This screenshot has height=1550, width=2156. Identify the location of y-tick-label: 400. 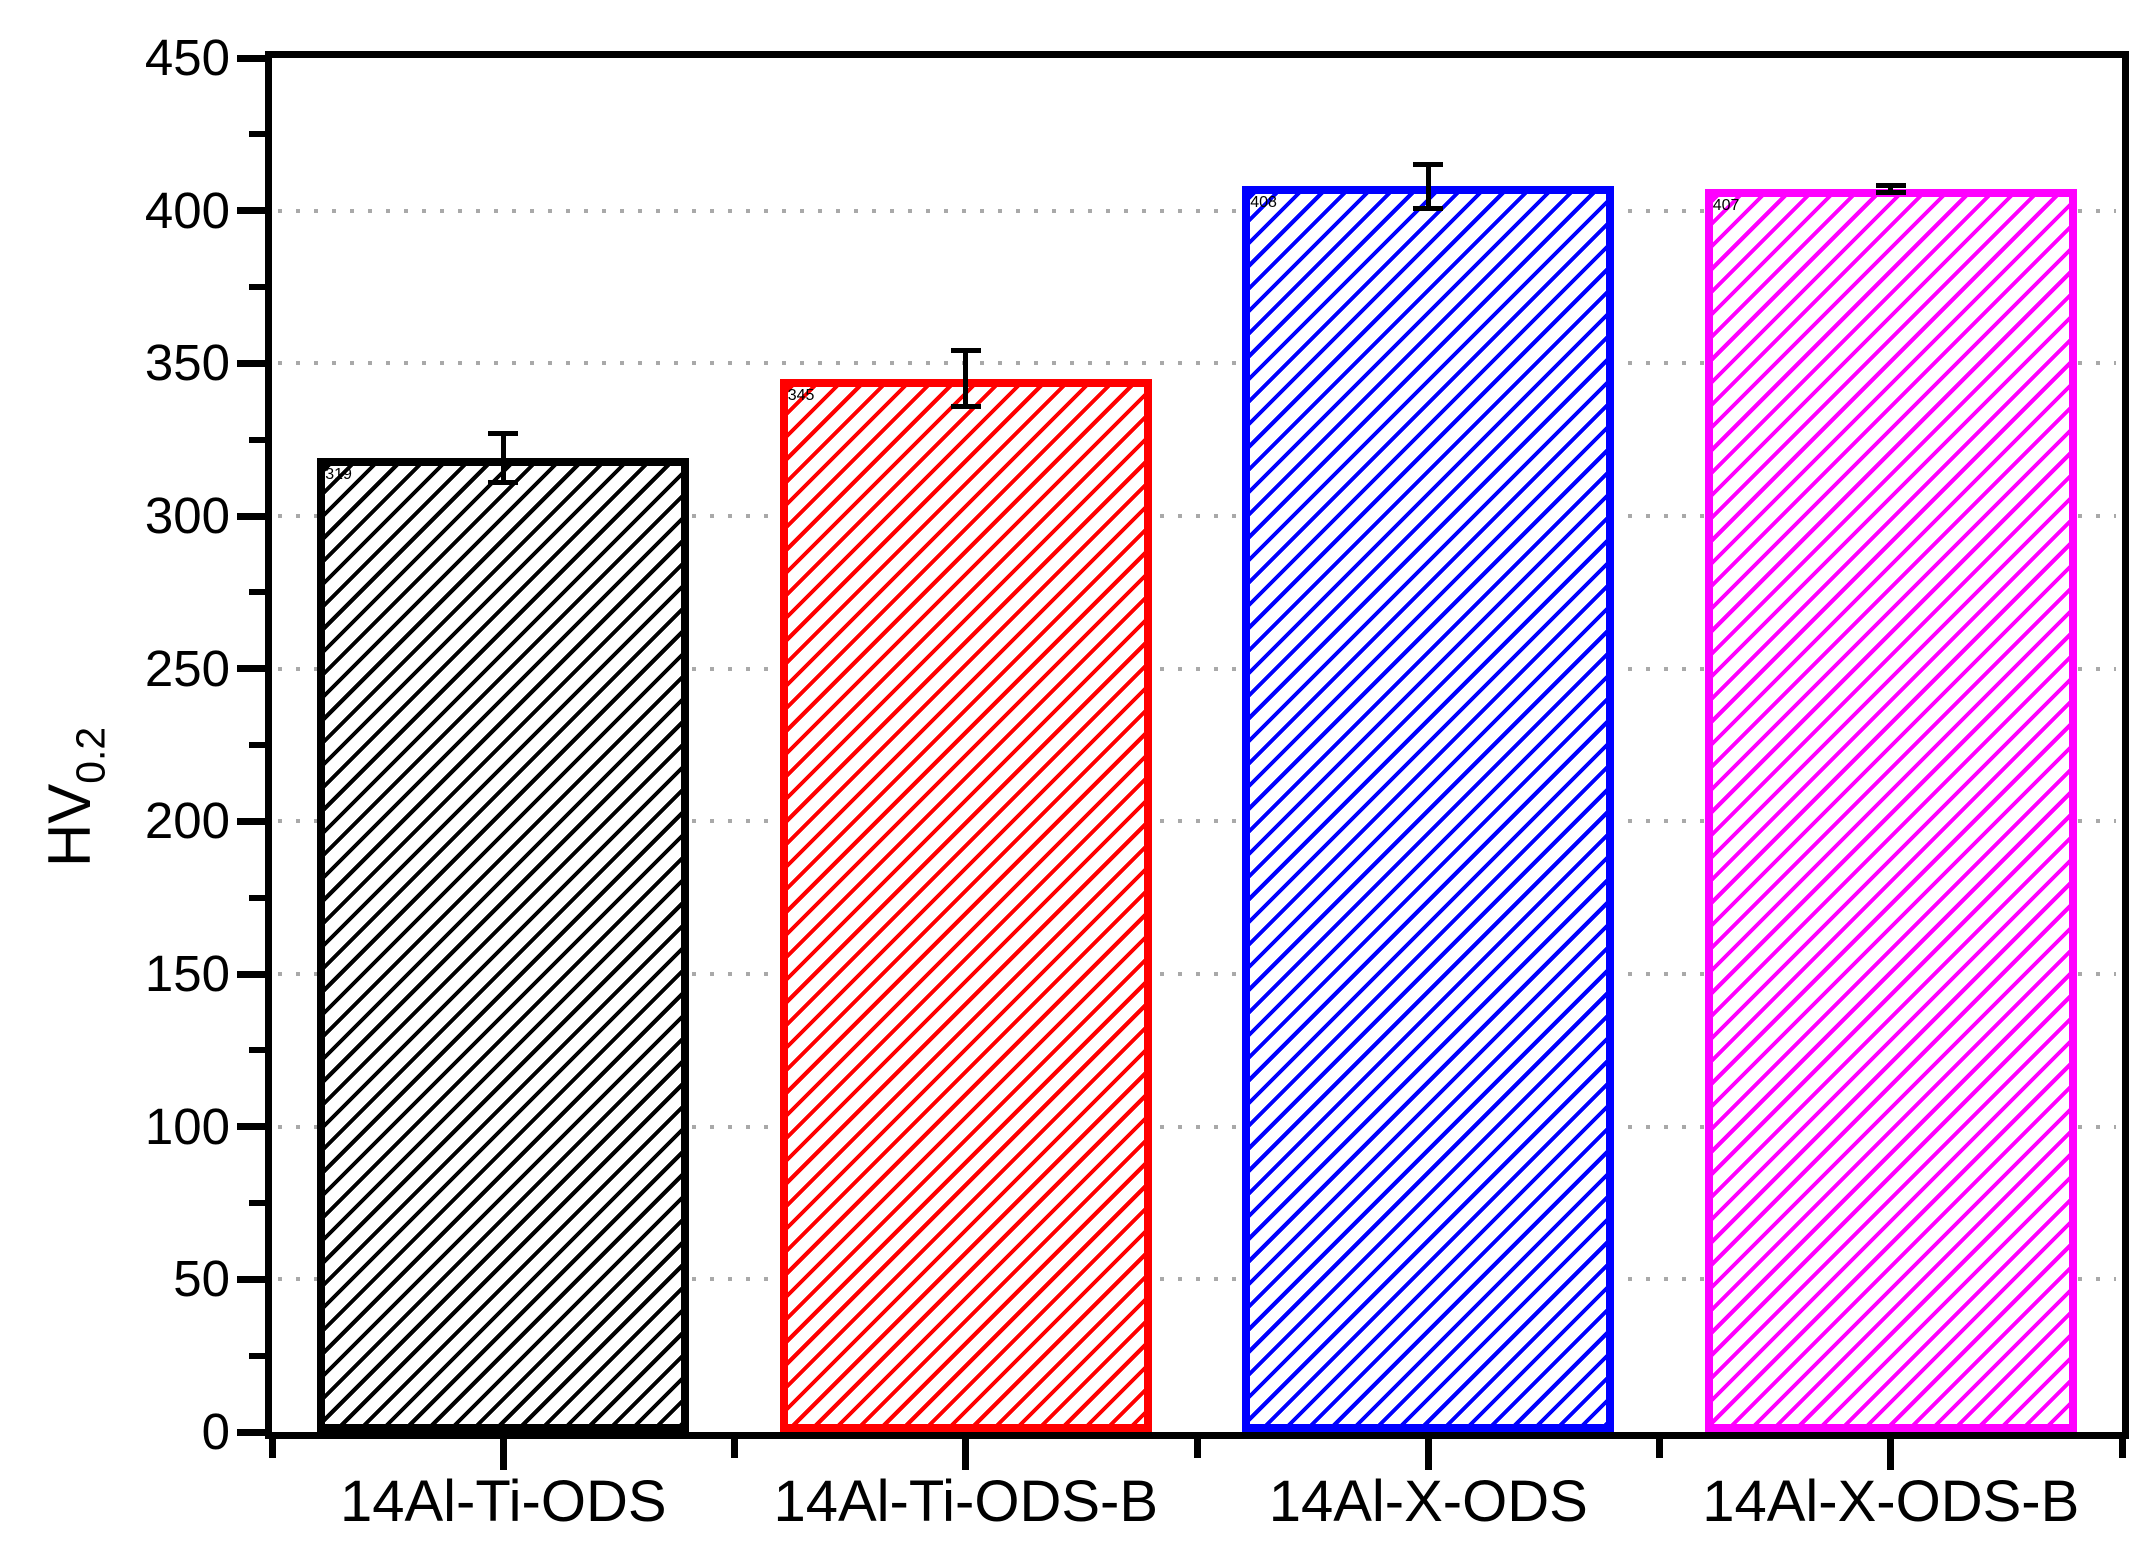
(187, 210).